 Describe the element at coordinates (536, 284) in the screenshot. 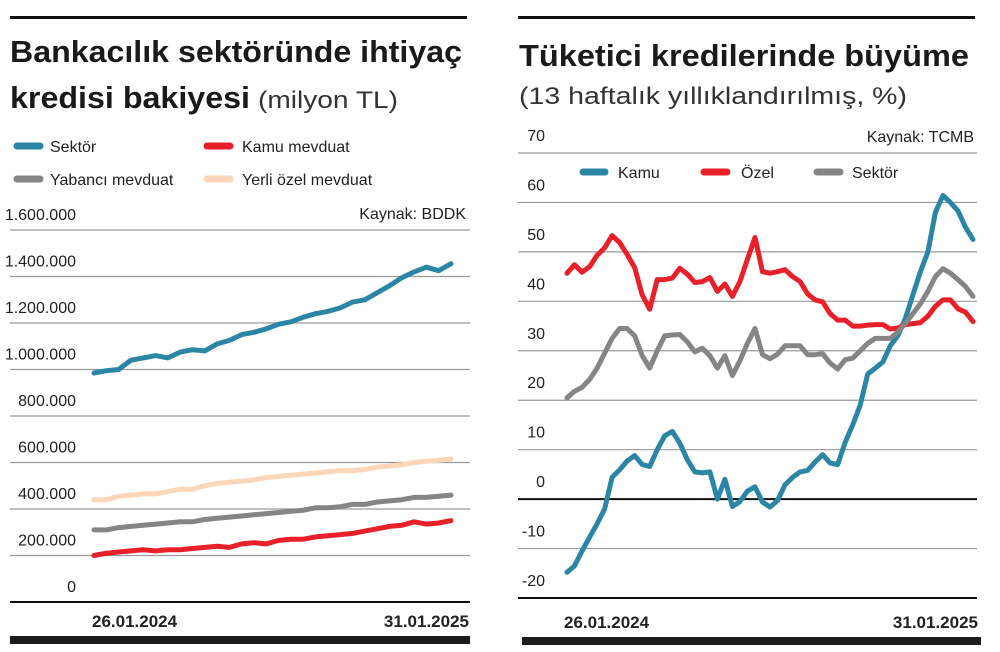

I see `y-tick-label: 40` at that location.